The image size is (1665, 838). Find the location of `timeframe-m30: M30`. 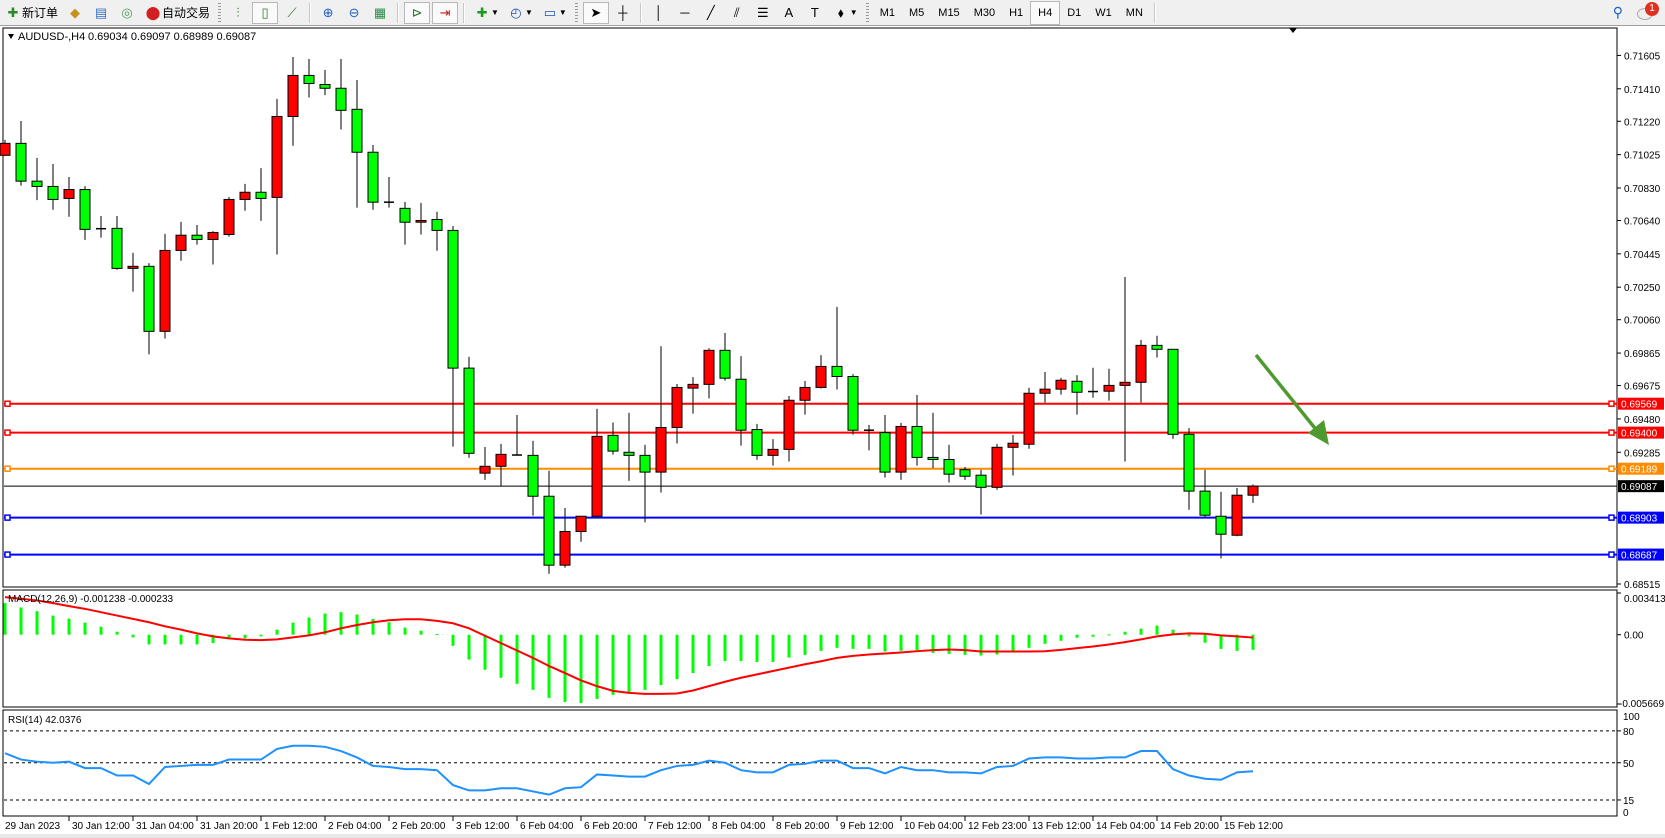

timeframe-m30: M30 is located at coordinates (984, 12).